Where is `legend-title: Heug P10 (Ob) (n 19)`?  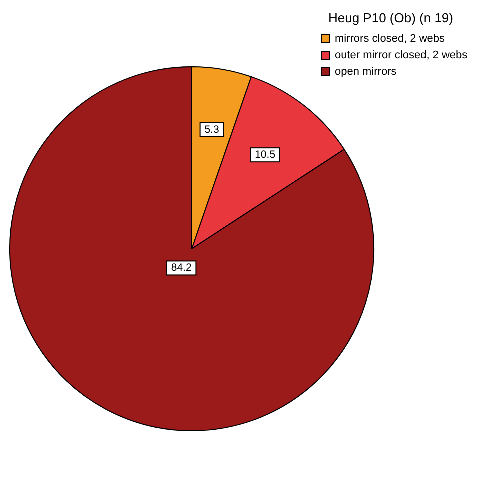
legend-title: Heug P10 (Ob) (n 19) is located at coordinates (391, 18).